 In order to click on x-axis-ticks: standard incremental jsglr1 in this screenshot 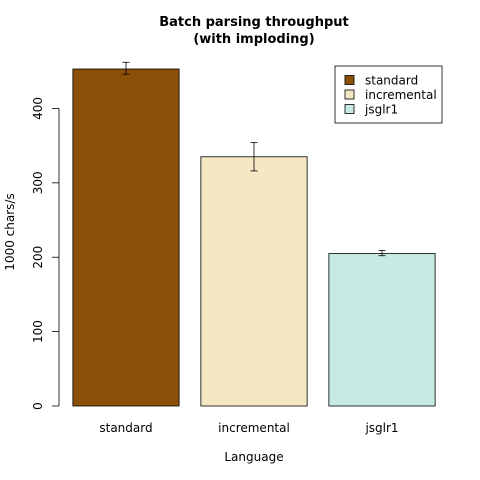, I will do `click(248, 428)`.